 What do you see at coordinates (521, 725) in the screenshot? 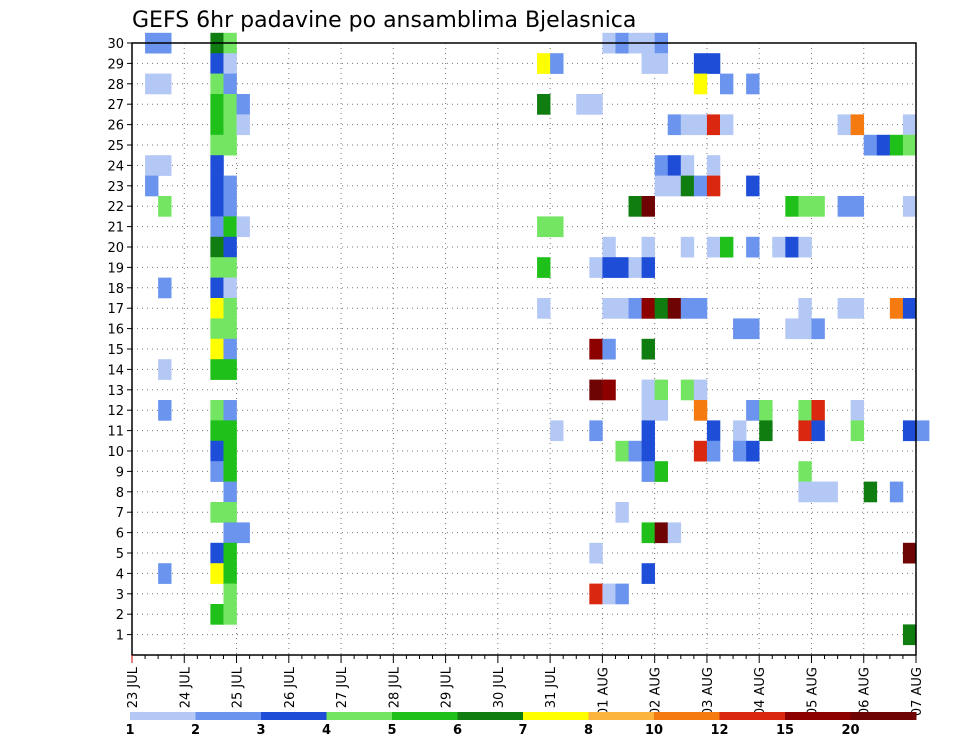
I see `colorbar: 1 2 3 4 5 6 7 8 10 12 15 20` at bounding box center [521, 725].